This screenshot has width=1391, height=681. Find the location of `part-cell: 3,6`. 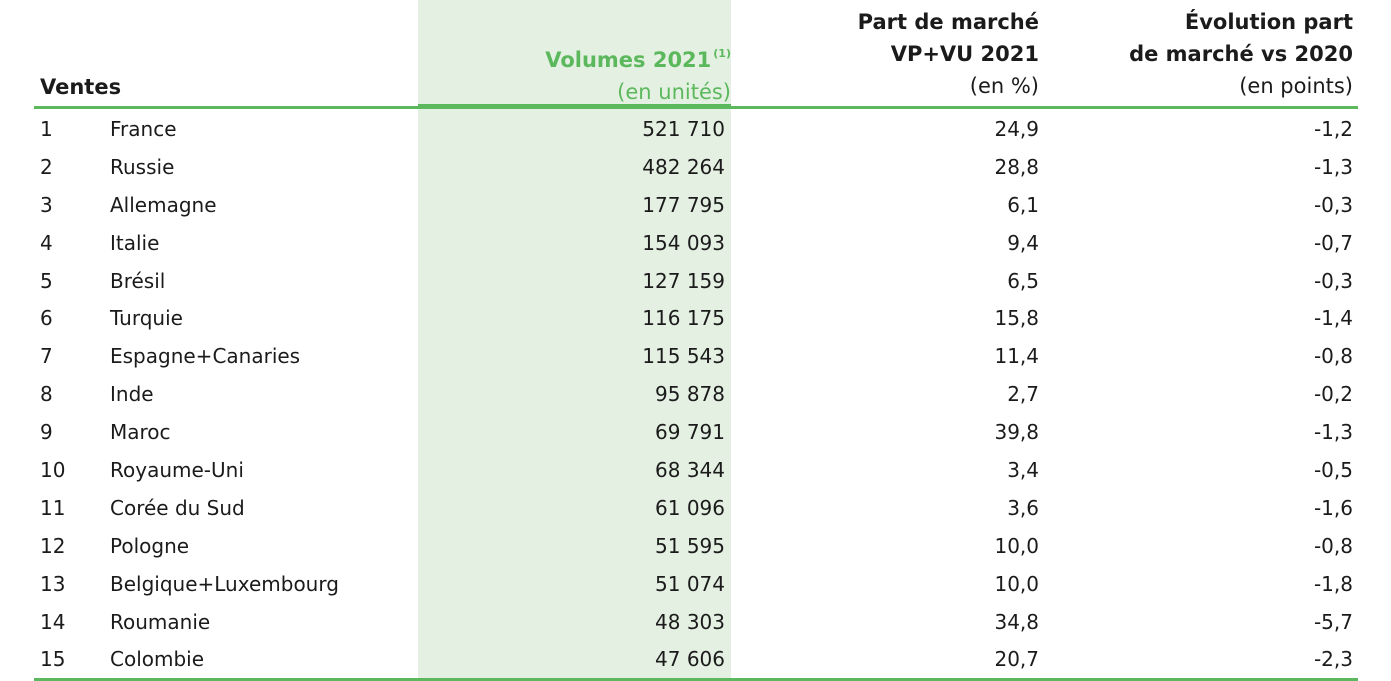

part-cell: 3,6 is located at coordinates (1023, 507).